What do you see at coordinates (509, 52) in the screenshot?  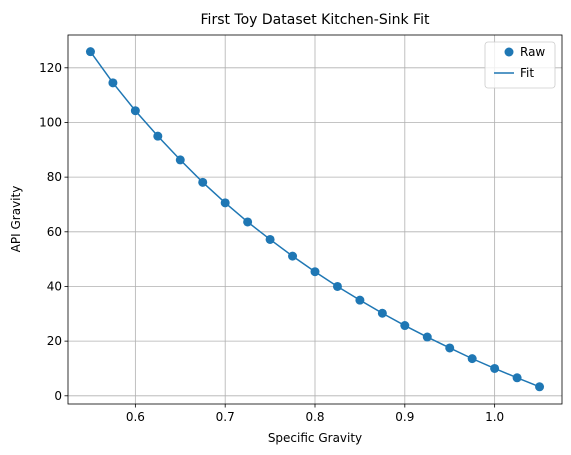 I see `legend-raw-marker` at bounding box center [509, 52].